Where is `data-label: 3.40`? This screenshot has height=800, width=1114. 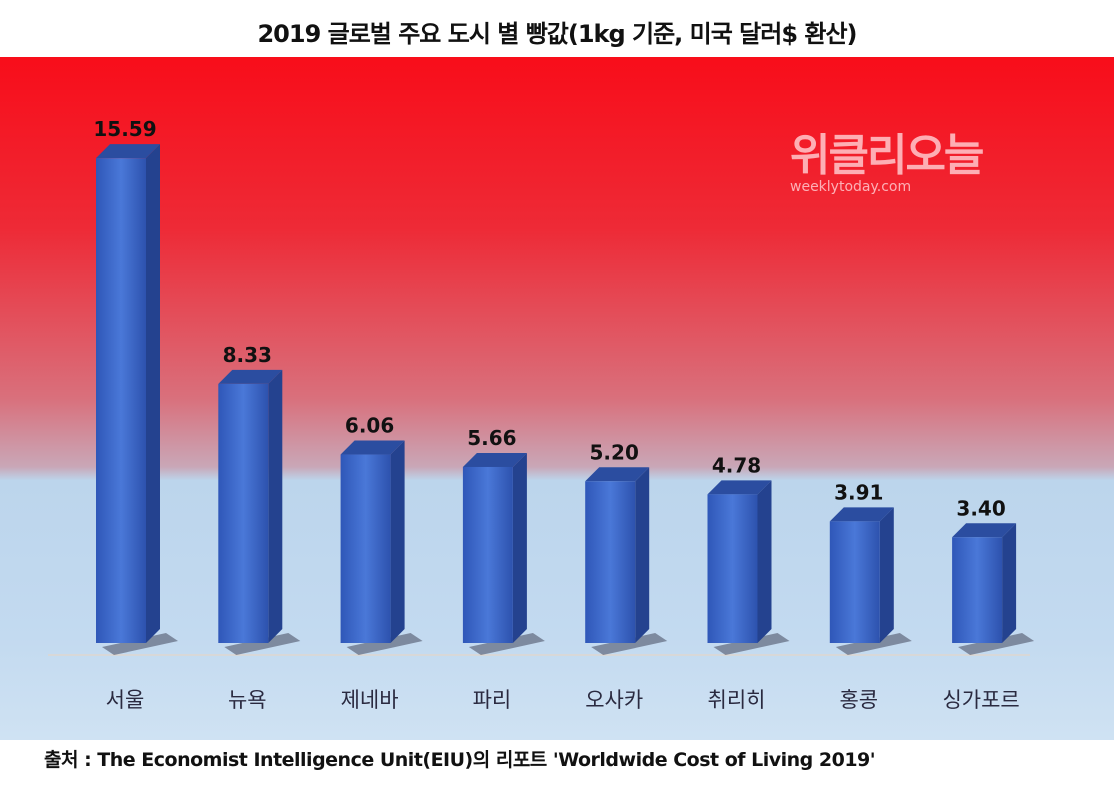 data-label: 3.40 is located at coordinates (980, 508).